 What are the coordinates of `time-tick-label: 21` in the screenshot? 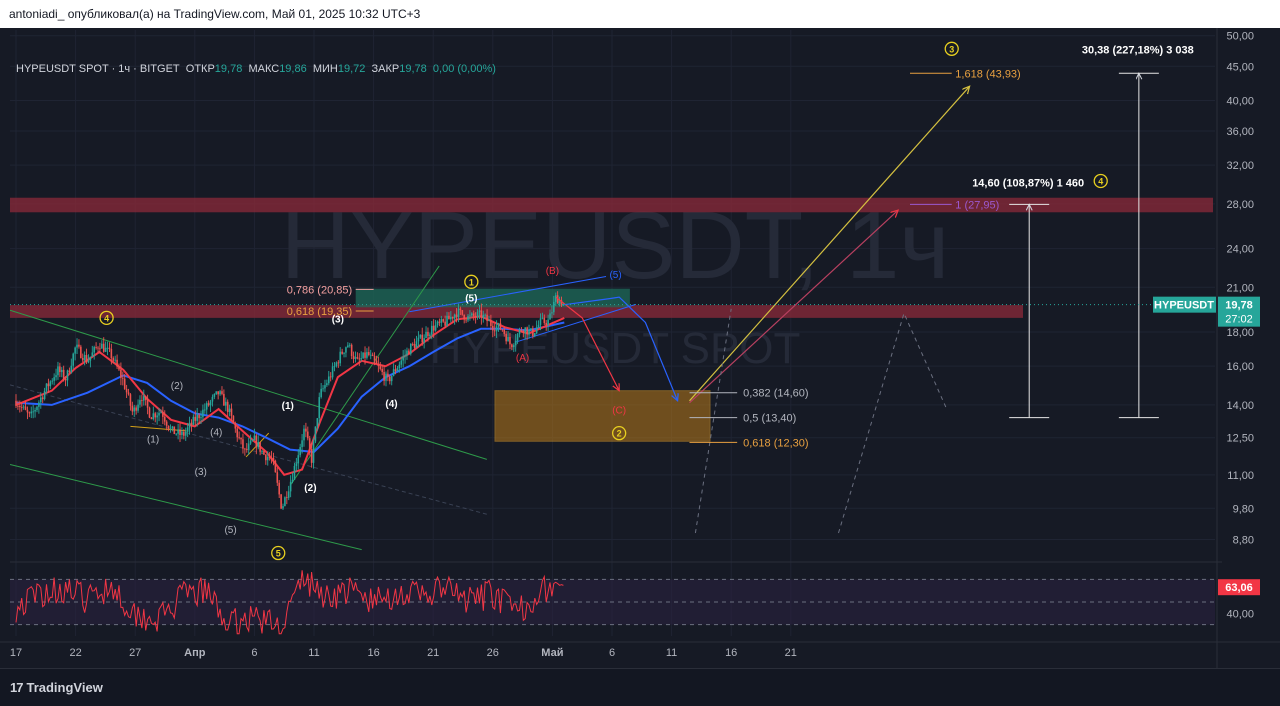 It's located at (433, 653).